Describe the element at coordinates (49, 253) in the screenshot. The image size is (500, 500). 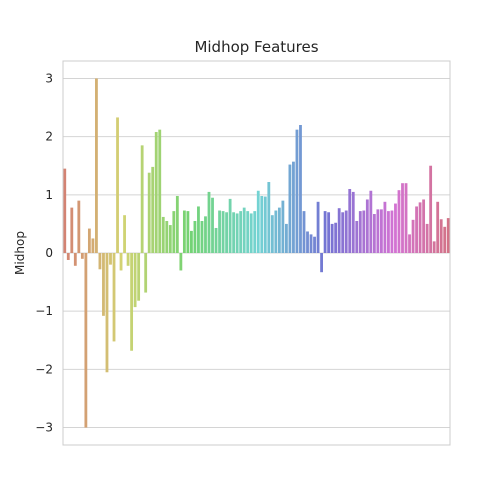
I see `y-tick-label: 0` at that location.